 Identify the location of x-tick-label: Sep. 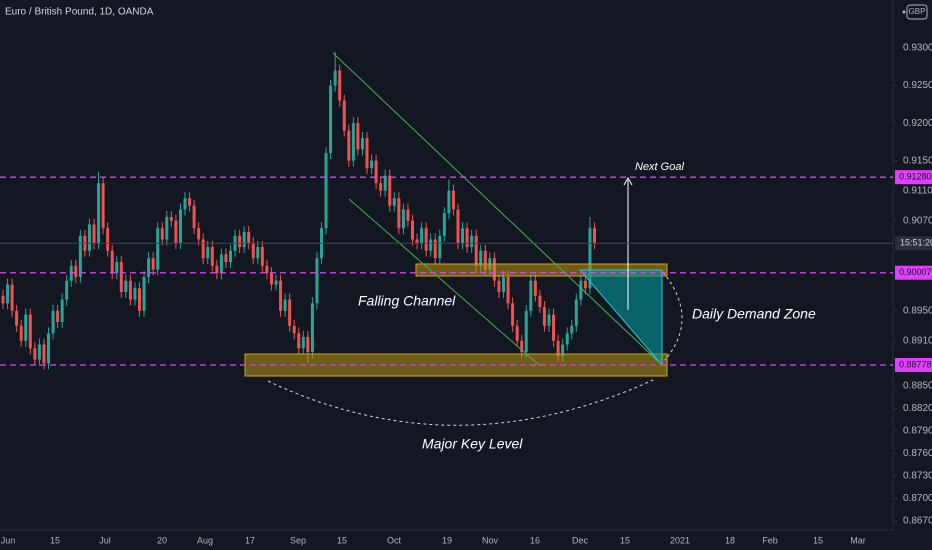
(298, 540).